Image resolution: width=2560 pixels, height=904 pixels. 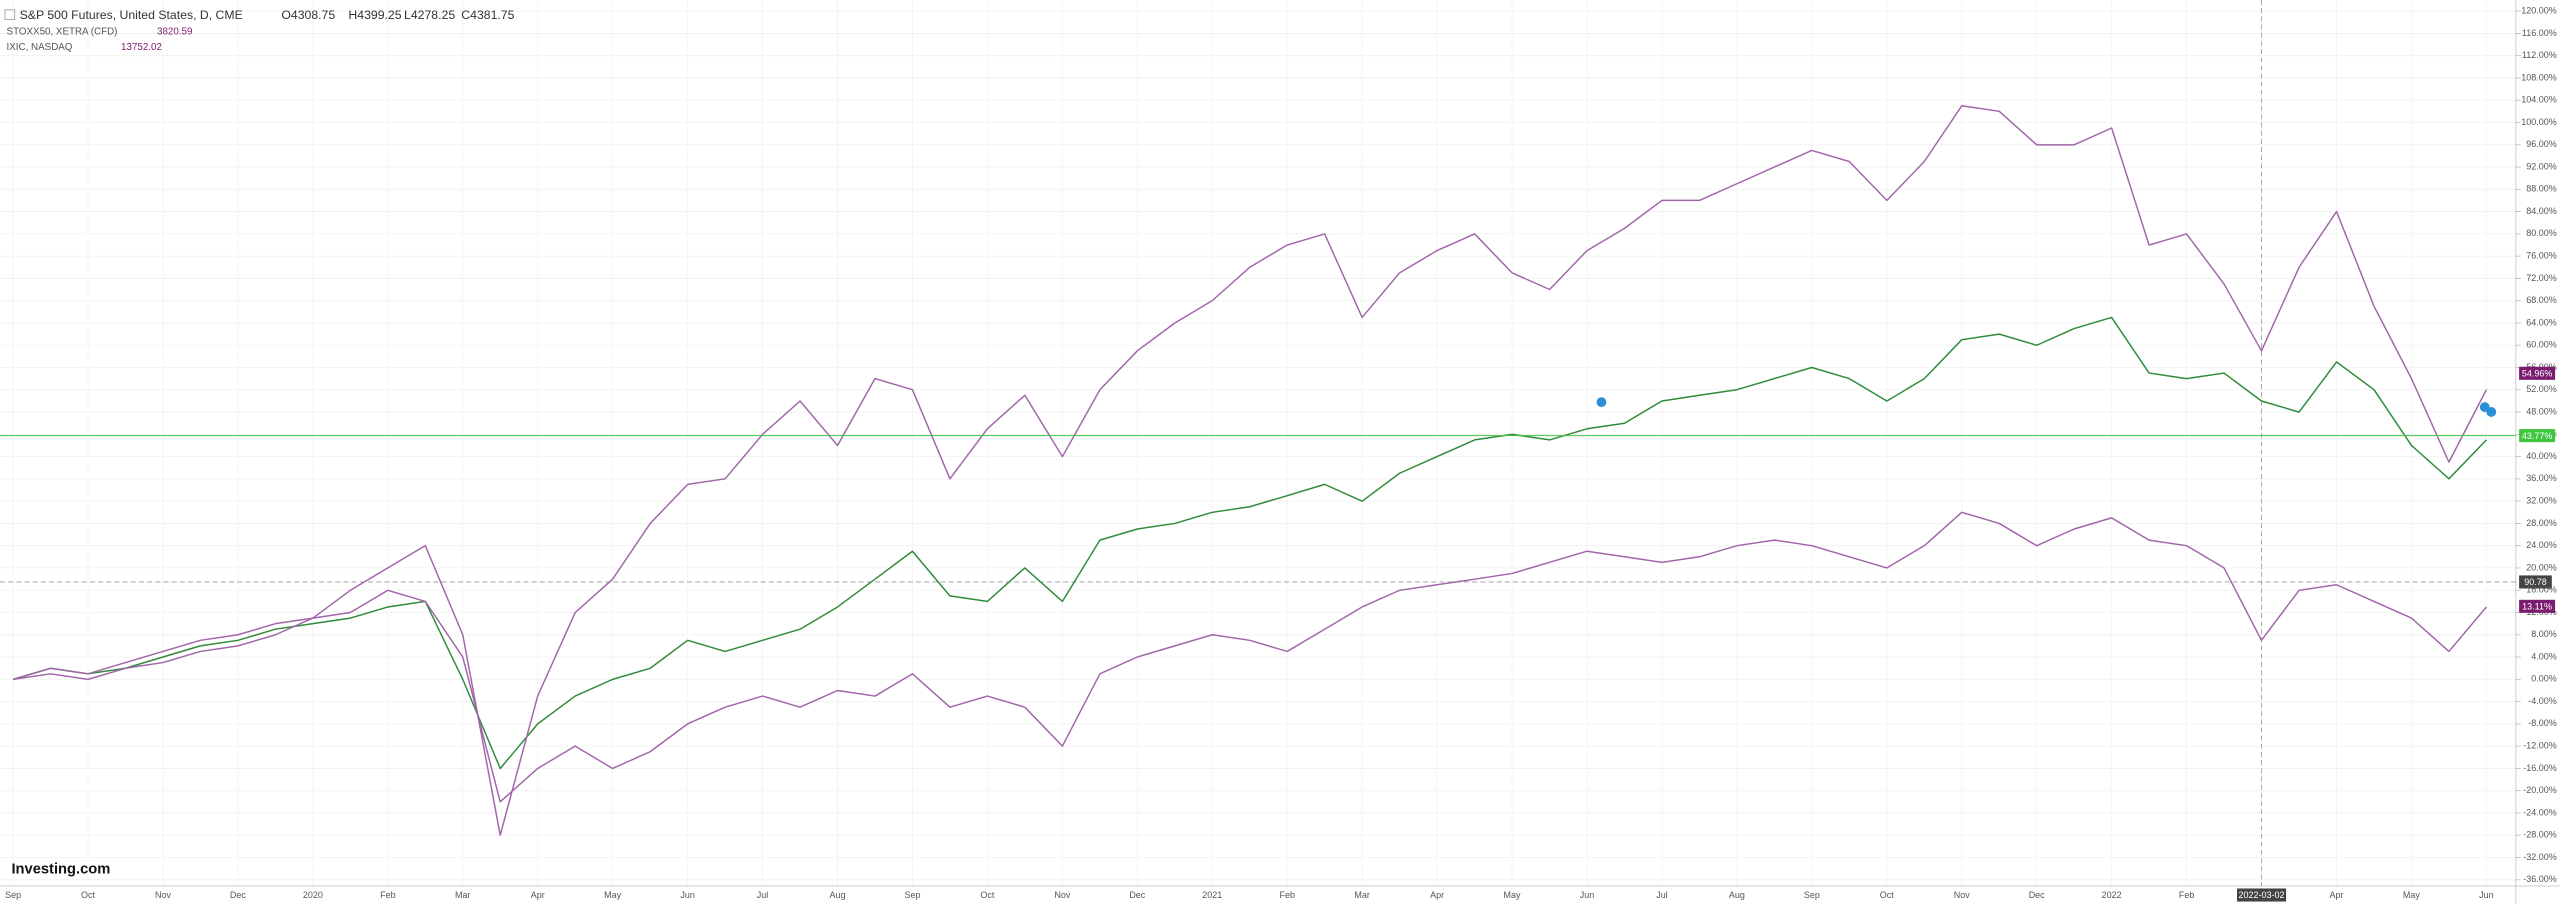 I want to click on y-tick-label: -24.00%, so click(x=2539, y=812).